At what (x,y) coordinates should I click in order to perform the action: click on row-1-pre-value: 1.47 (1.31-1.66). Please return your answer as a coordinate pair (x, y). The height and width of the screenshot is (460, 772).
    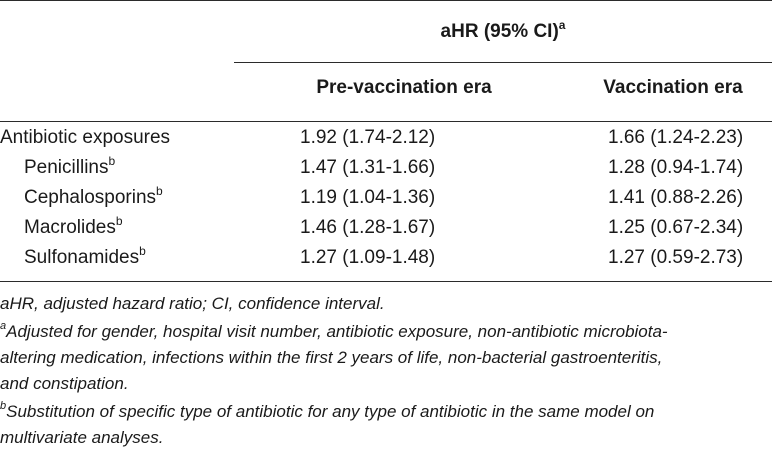
    Looking at the image, I should click on (368, 167).